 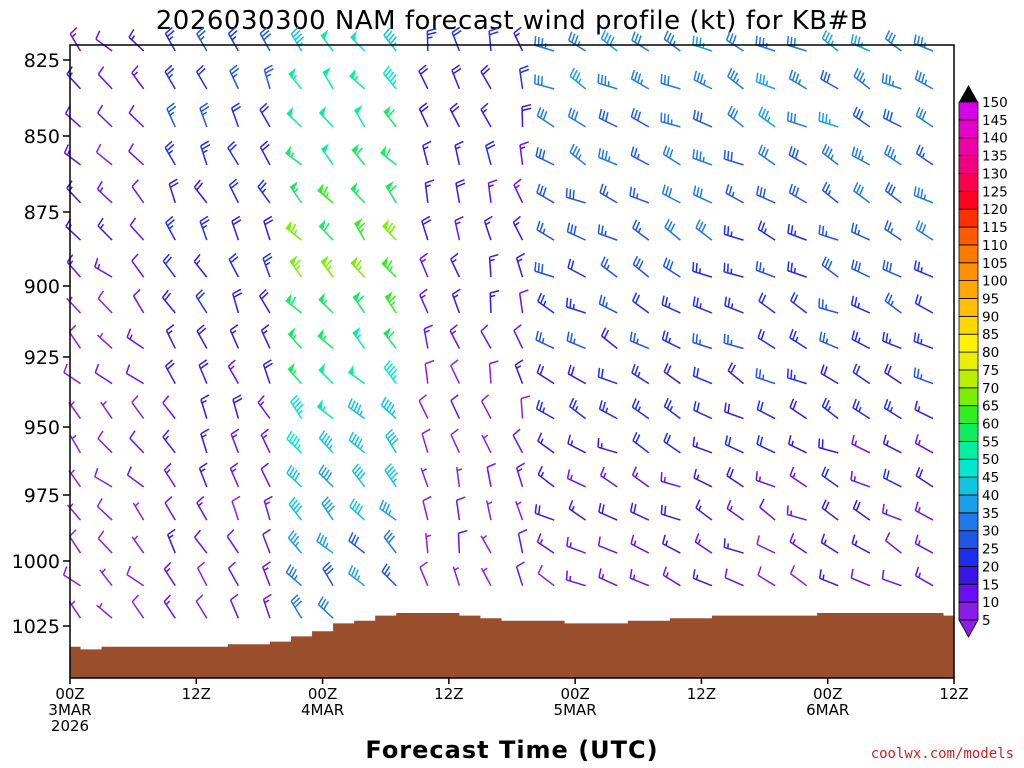 What do you see at coordinates (701, 694) in the screenshot?
I see `x-tick-label: 12Z` at bounding box center [701, 694].